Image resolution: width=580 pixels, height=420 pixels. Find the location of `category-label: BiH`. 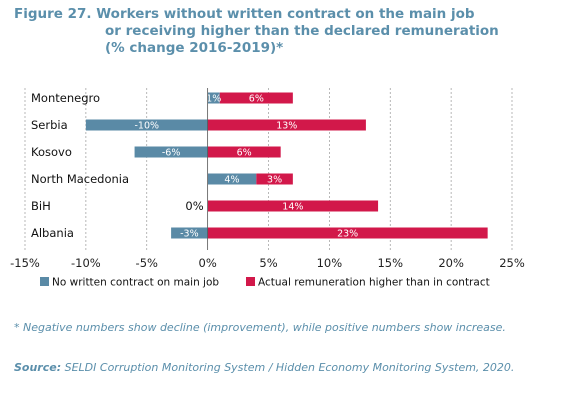

category-label: BiH is located at coordinates (41, 206).